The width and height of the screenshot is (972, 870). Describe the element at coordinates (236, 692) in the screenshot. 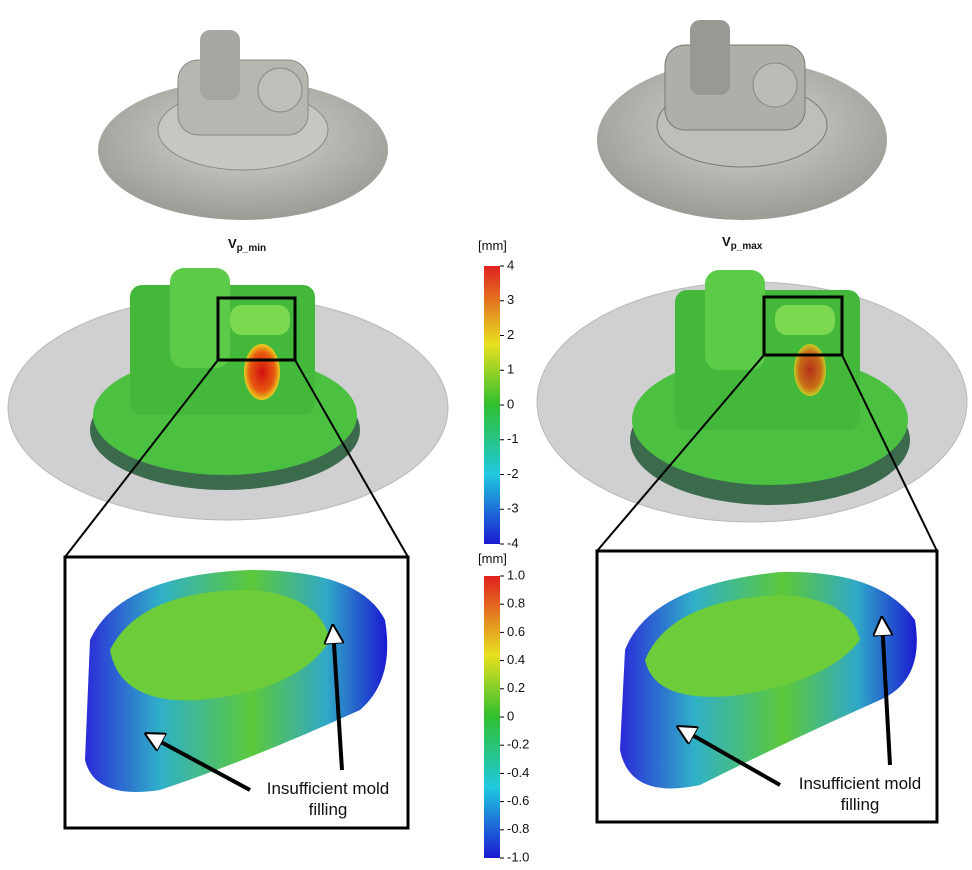

I see `zoom-left: Insufficient mold filling` at that location.